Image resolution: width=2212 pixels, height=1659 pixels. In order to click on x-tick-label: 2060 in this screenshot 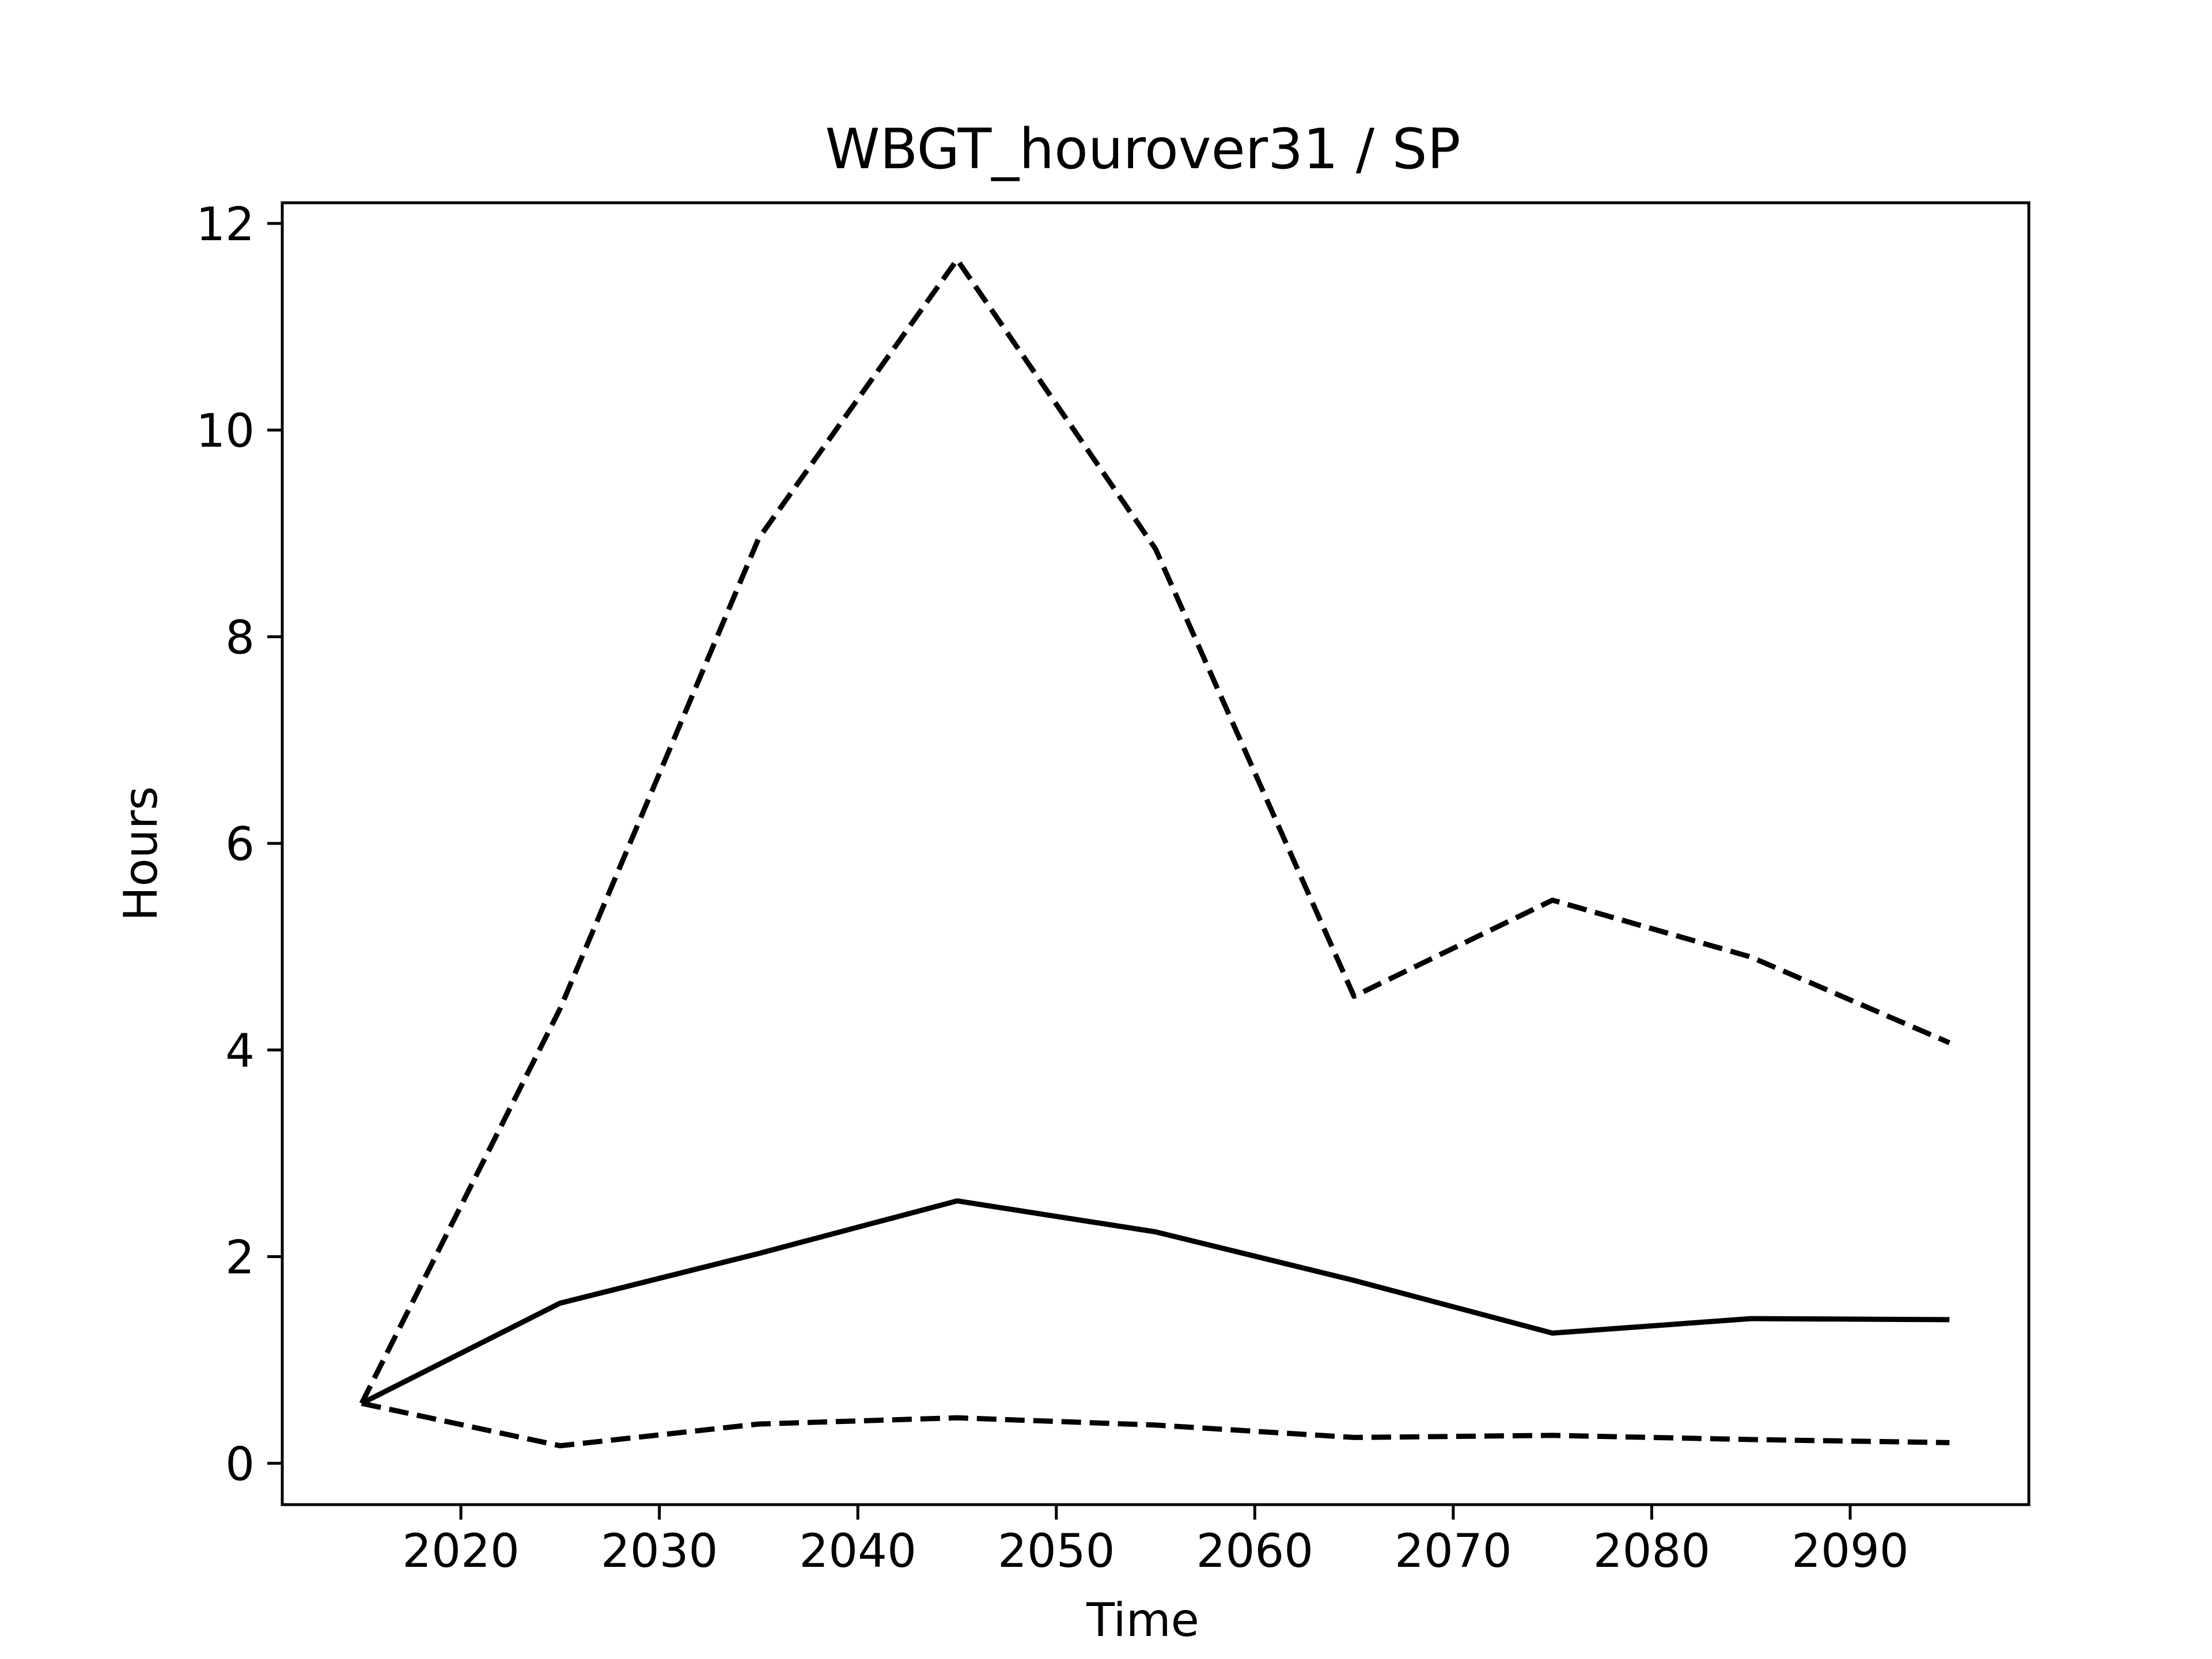, I will do `click(1254, 1551)`.